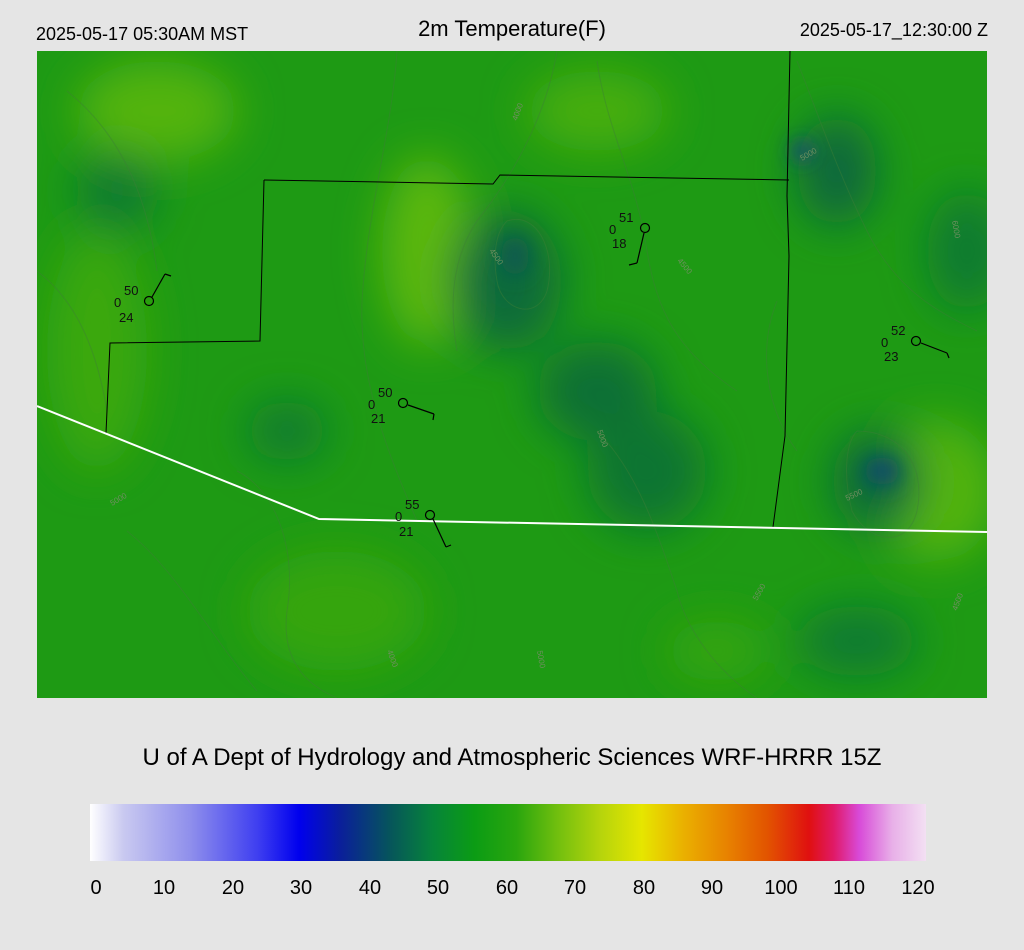  I want to click on contour-label: 5000, so click(541, 660).